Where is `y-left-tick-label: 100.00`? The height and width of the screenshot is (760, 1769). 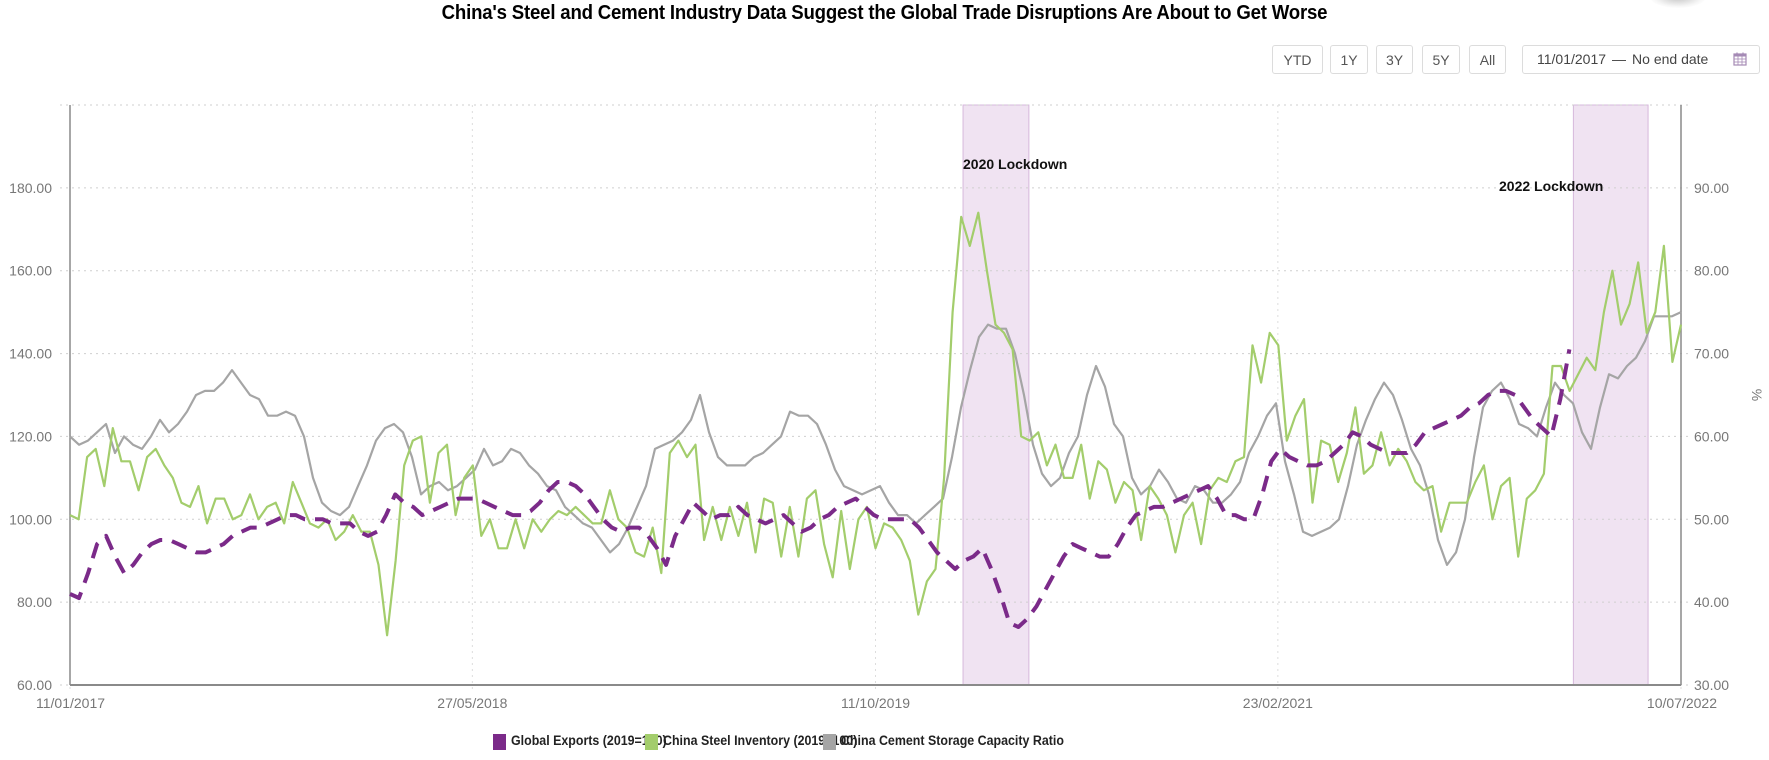 y-left-tick-label: 100.00 is located at coordinates (30, 519).